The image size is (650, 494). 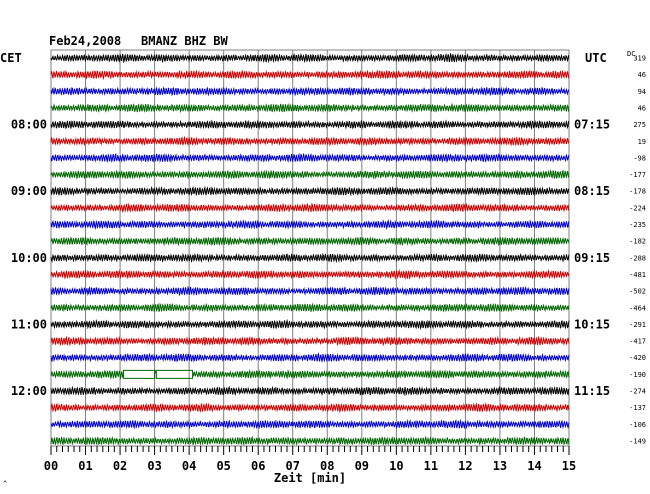 I want to click on right-time-label: 11:15, so click(x=592, y=391).